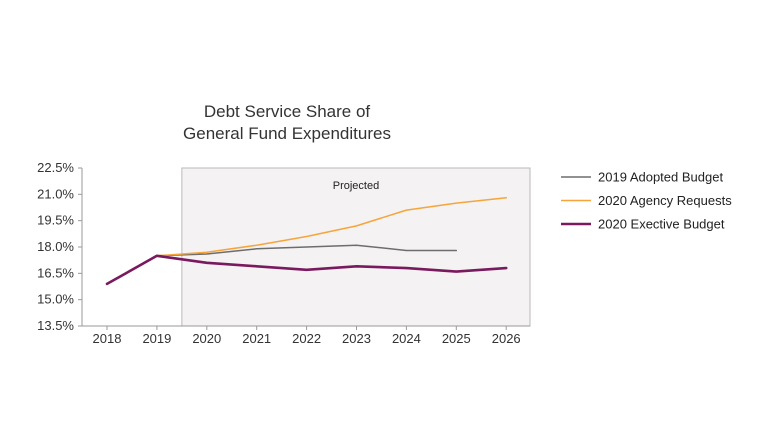 The height and width of the screenshot is (444, 780). I want to click on legend-label: 2020 Agency Requests, so click(665, 200).